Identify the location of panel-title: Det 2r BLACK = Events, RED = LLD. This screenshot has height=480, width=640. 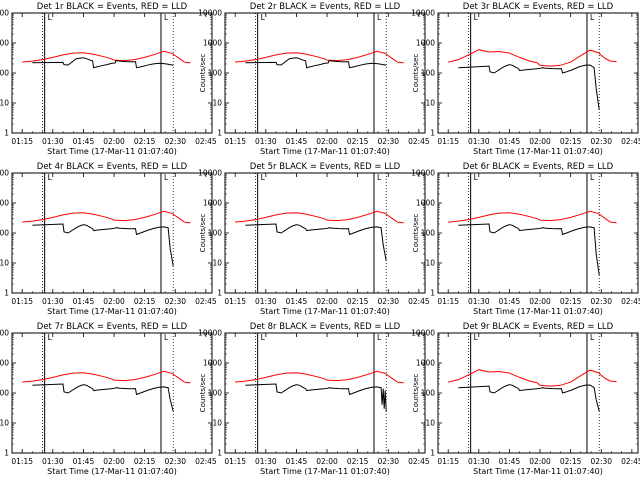
(325, 7).